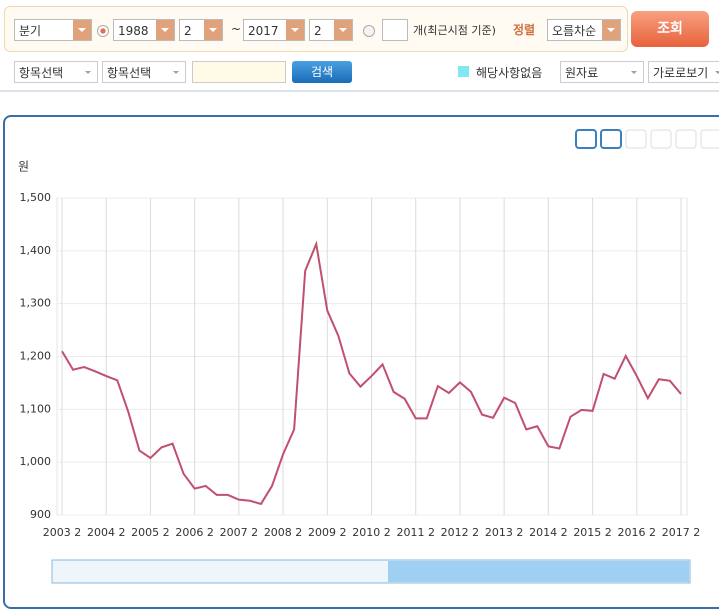 The height and width of the screenshot is (613, 719). What do you see at coordinates (318, 31) in the screenshot?
I see `end-sub-text: 2` at bounding box center [318, 31].